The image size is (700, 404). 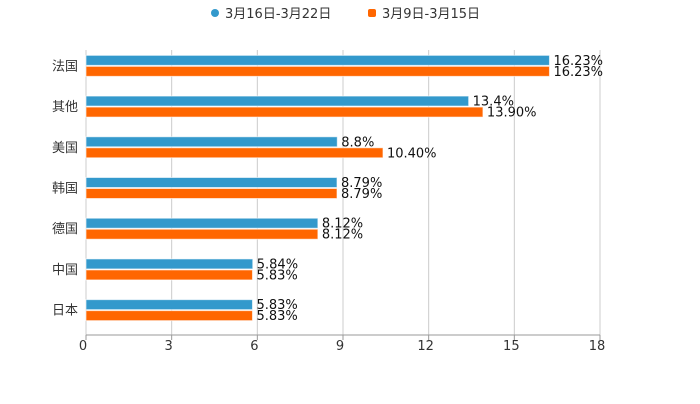 I want to click on y-category-label: 德国, so click(x=65, y=229).